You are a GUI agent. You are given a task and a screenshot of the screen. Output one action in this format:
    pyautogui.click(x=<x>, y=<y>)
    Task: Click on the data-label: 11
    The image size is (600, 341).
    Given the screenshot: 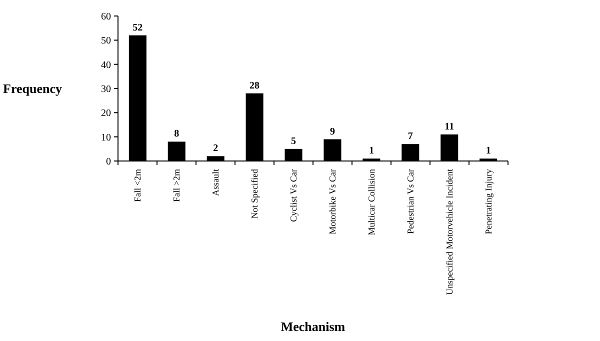 What is the action you would take?
    pyautogui.click(x=449, y=126)
    